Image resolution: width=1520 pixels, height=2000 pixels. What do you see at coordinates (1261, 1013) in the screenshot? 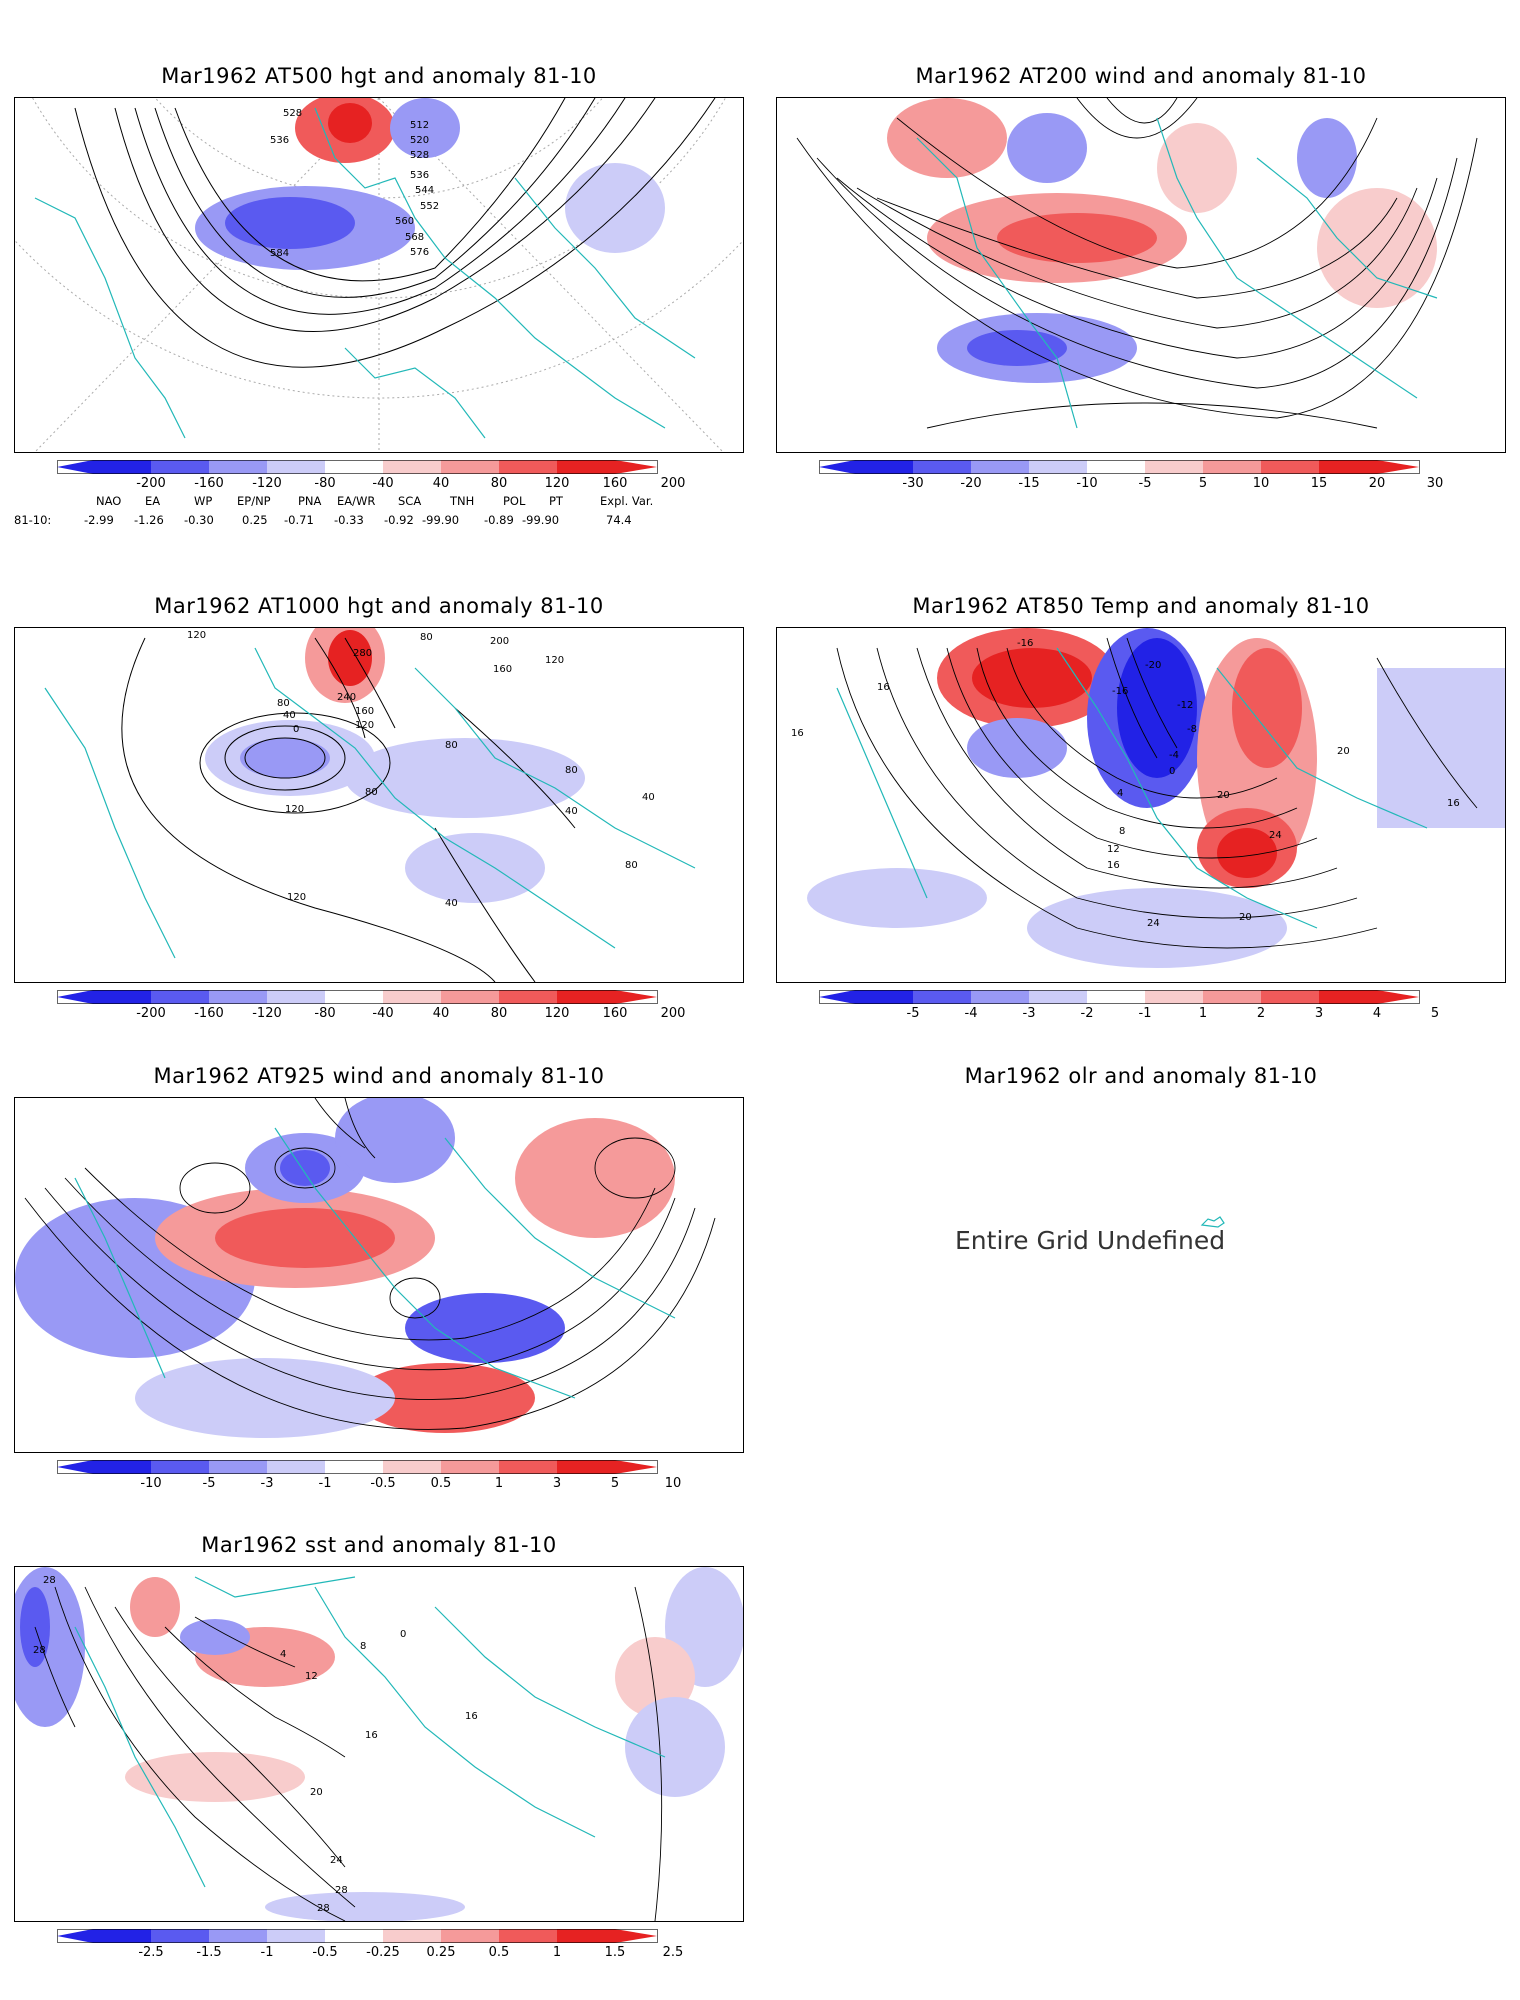
I see `colorbar-label: 2` at bounding box center [1261, 1013].